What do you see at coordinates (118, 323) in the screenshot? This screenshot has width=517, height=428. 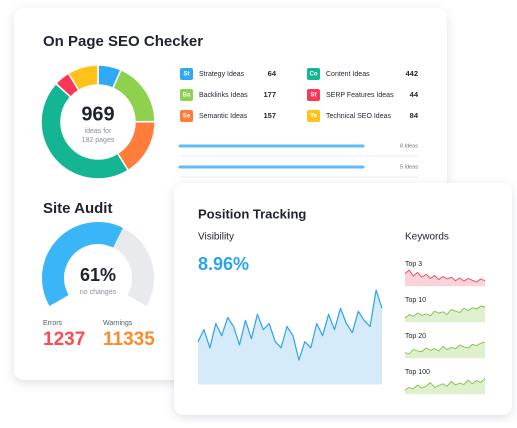 I see `warnings-label: Warnings` at bounding box center [118, 323].